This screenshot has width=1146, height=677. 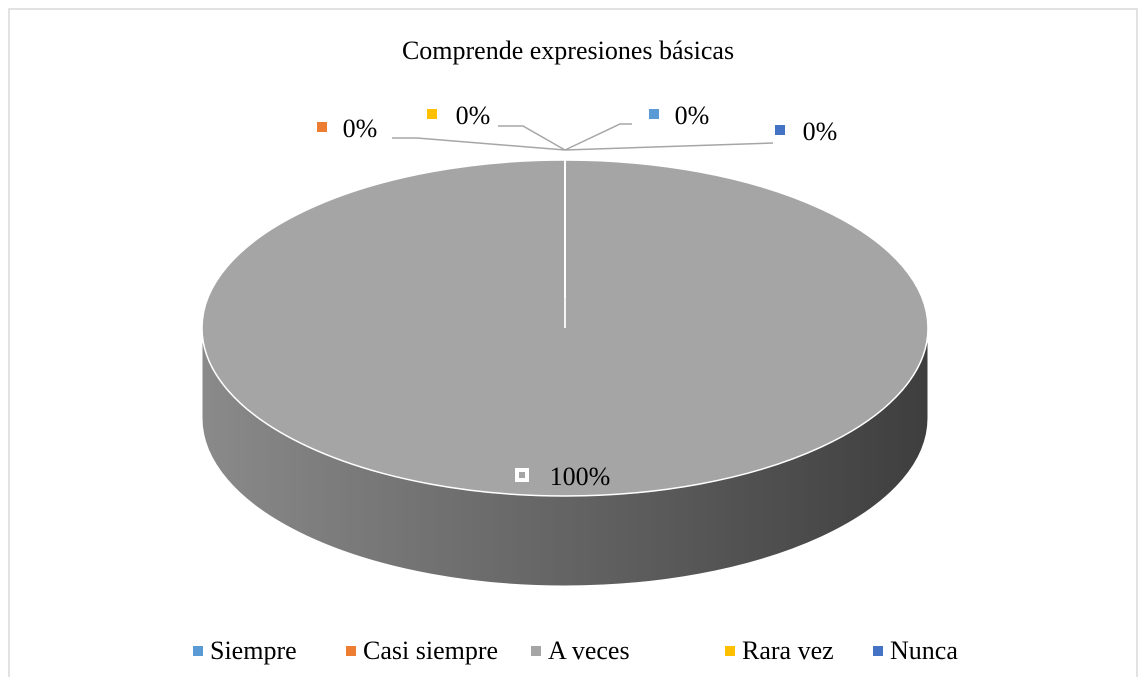 What do you see at coordinates (589, 650) in the screenshot?
I see `legend-label: A veces` at bounding box center [589, 650].